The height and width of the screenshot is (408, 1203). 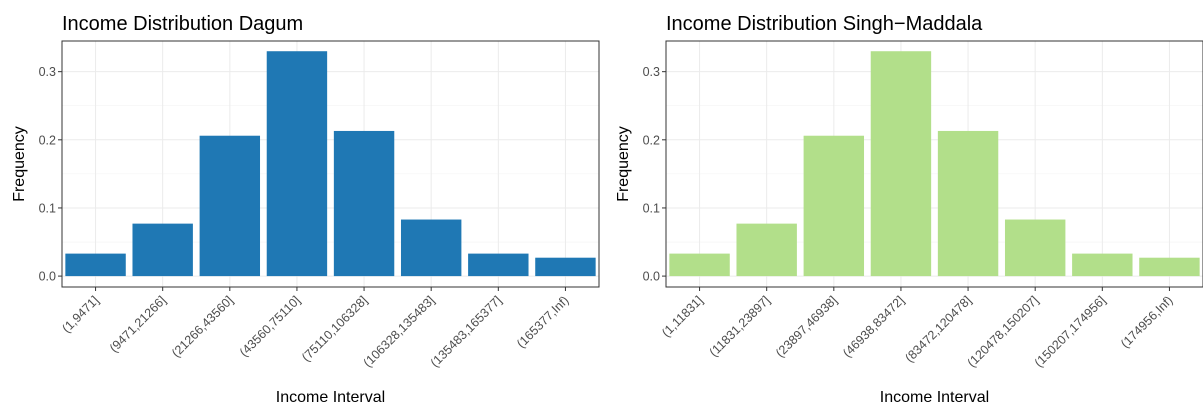 I want to click on x-tick-label: (43560,75110], so click(x=270, y=326).